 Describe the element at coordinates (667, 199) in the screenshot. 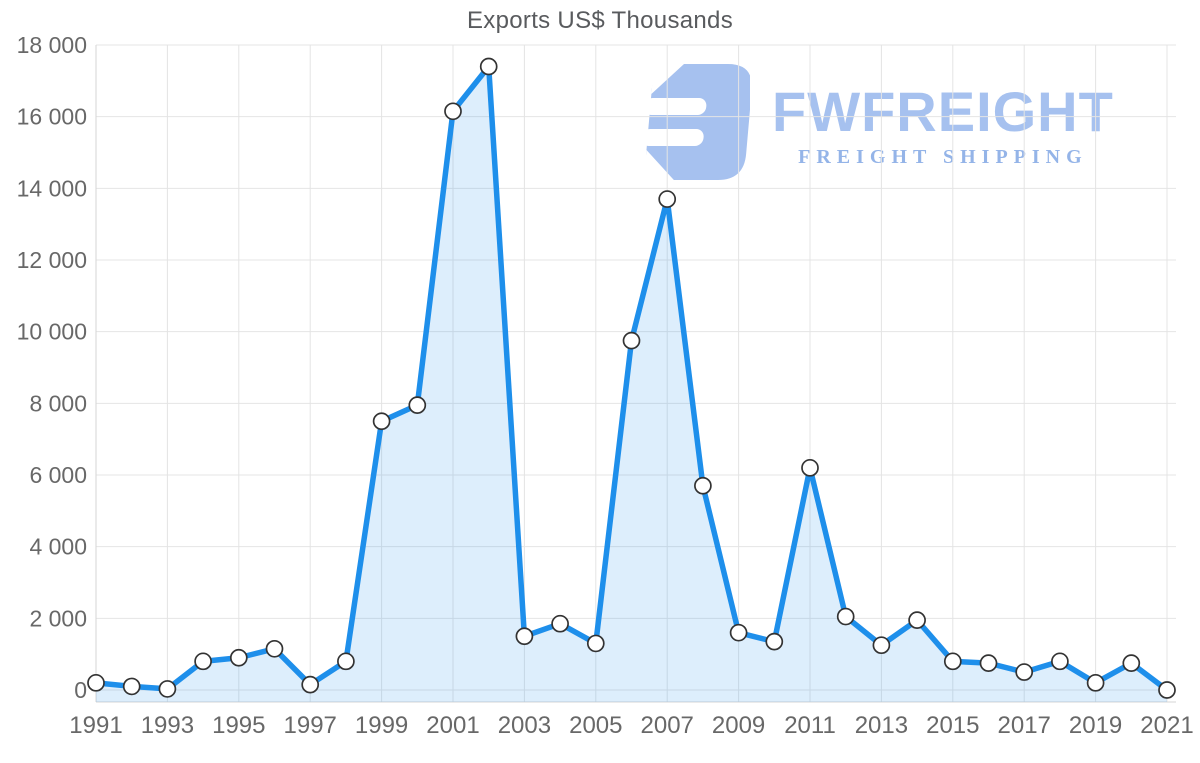

I see `data-point-2007` at that location.